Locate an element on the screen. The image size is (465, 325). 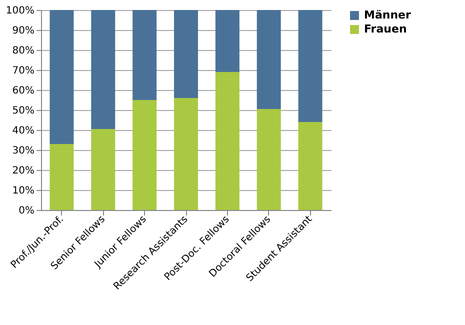
y-tick-label: 70% is located at coordinates (23, 71).